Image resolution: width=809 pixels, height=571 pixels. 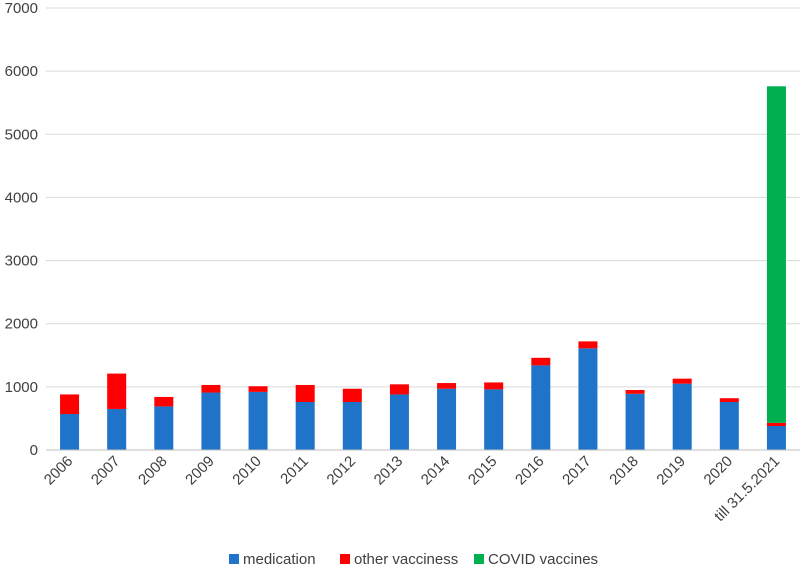 What do you see at coordinates (70, 432) in the screenshot?
I see `bar-medication-2006` at bounding box center [70, 432].